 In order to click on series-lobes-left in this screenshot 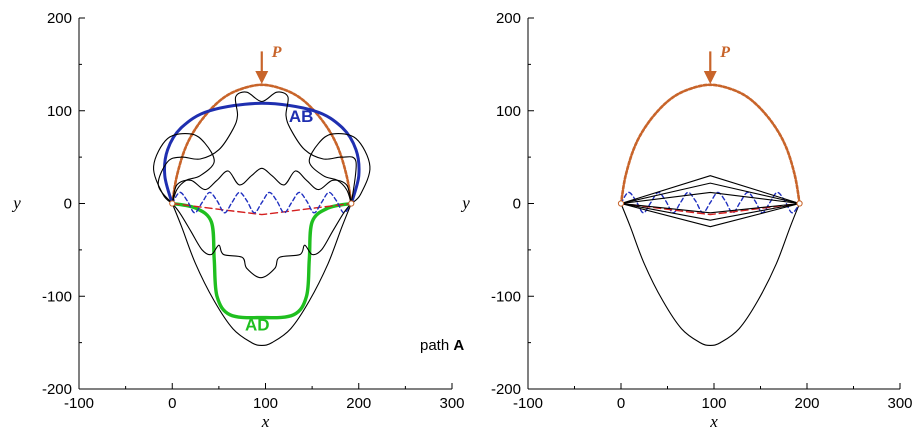, I will do `click(184, 169)`.